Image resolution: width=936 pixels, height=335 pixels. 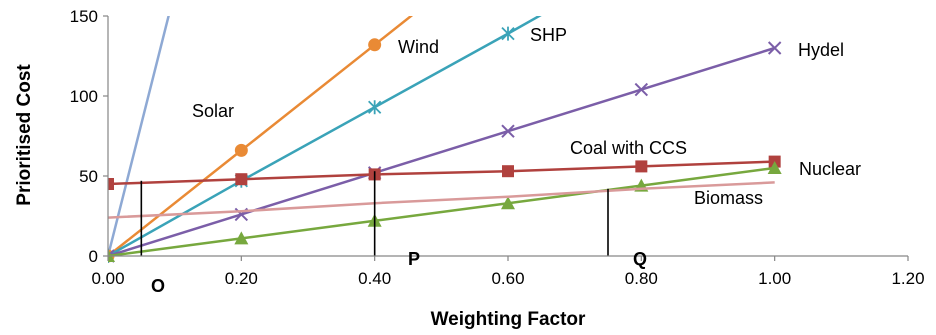 I want to click on series-solar, so click(x=139, y=136).